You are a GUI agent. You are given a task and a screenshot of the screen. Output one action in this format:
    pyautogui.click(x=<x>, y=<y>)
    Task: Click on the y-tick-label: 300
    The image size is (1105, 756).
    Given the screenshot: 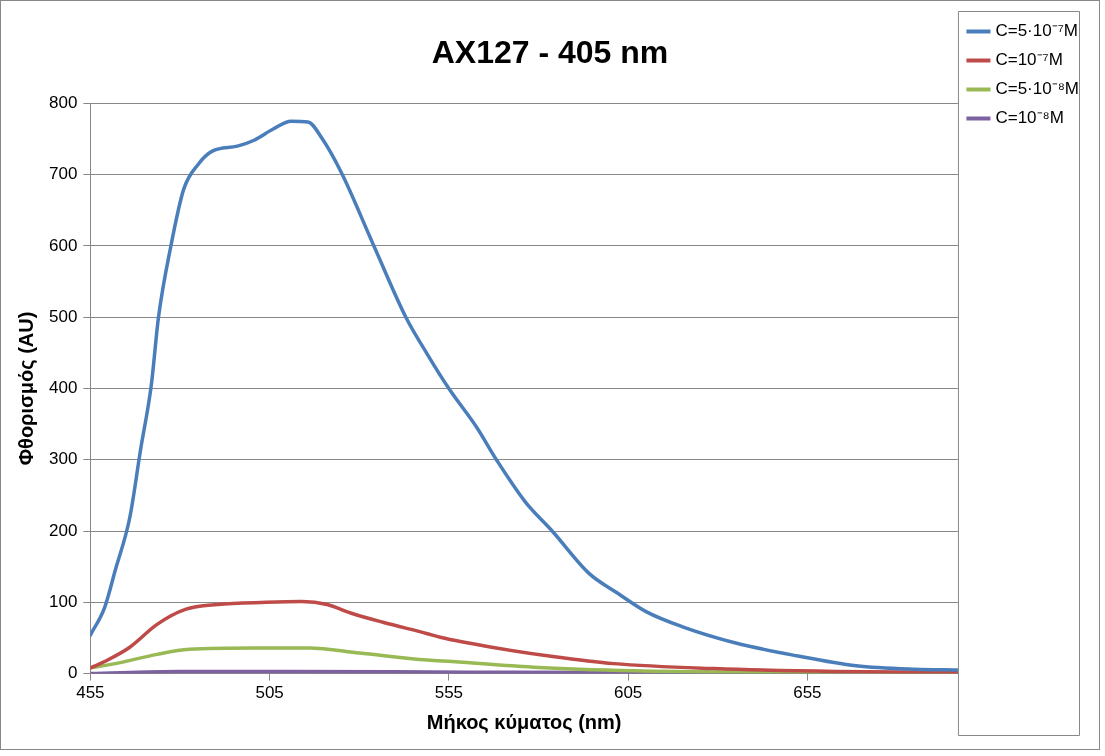 What is the action you would take?
    pyautogui.click(x=63, y=459)
    